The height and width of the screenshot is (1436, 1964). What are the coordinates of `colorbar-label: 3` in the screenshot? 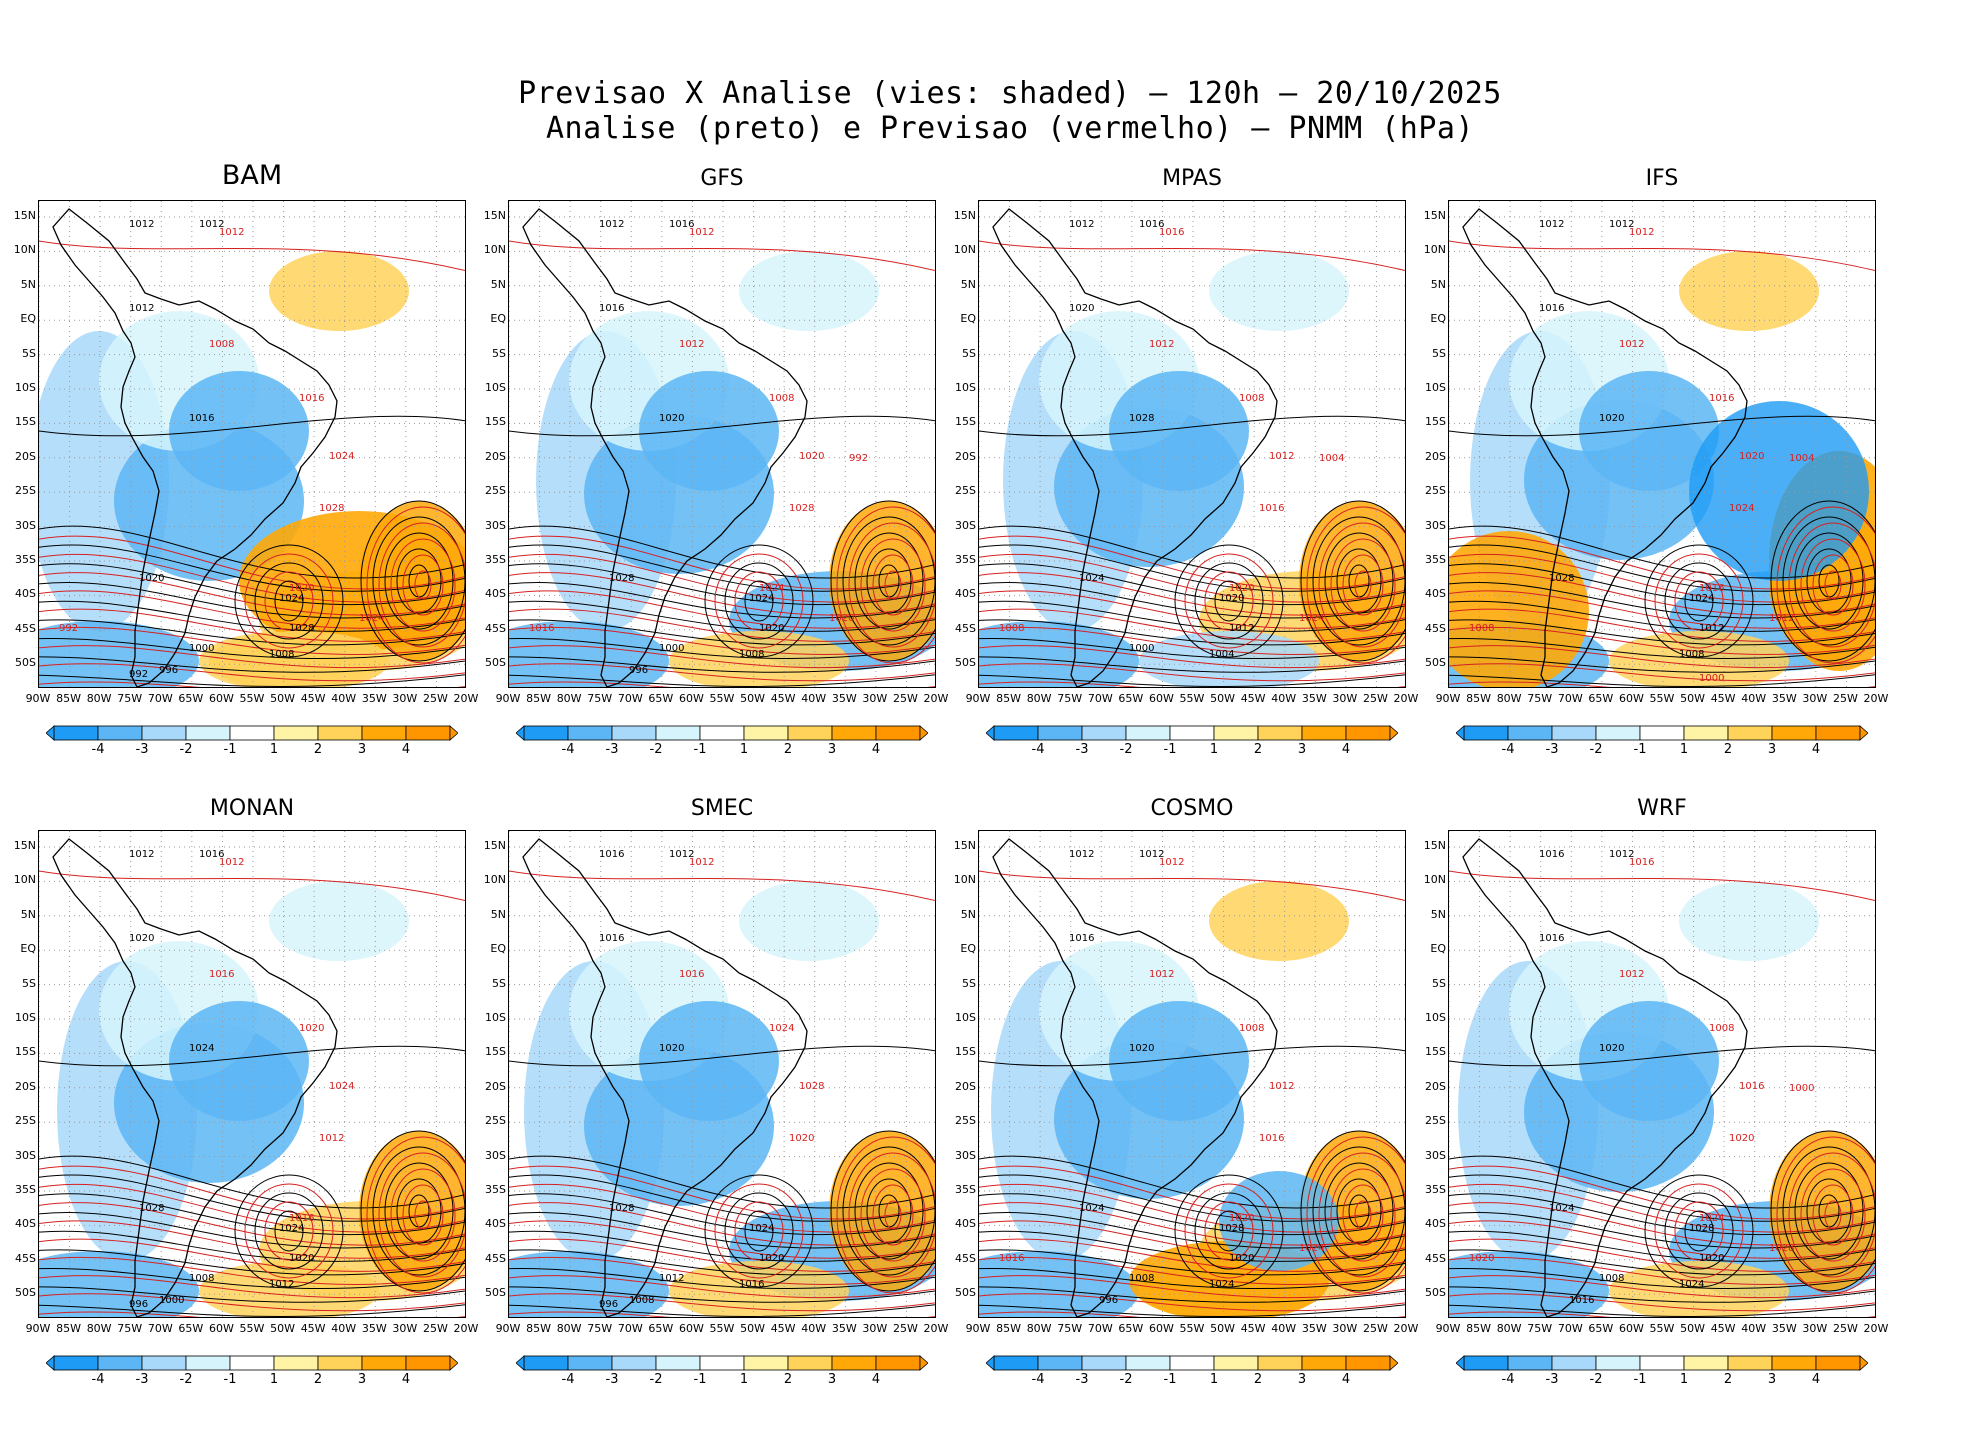 It's located at (832, 1379).